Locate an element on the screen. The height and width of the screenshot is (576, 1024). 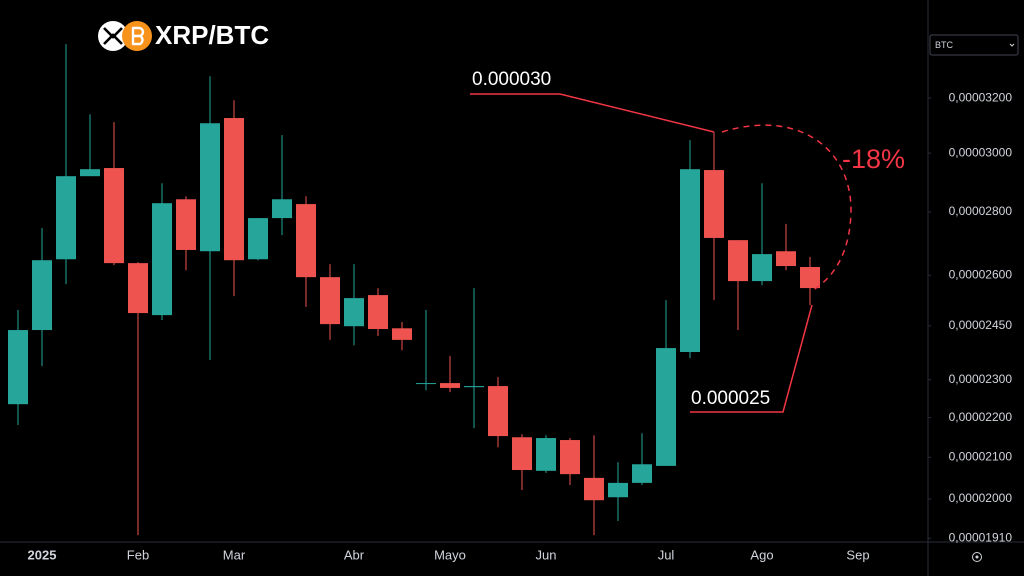
dropdown-box is located at coordinates (974, 45).